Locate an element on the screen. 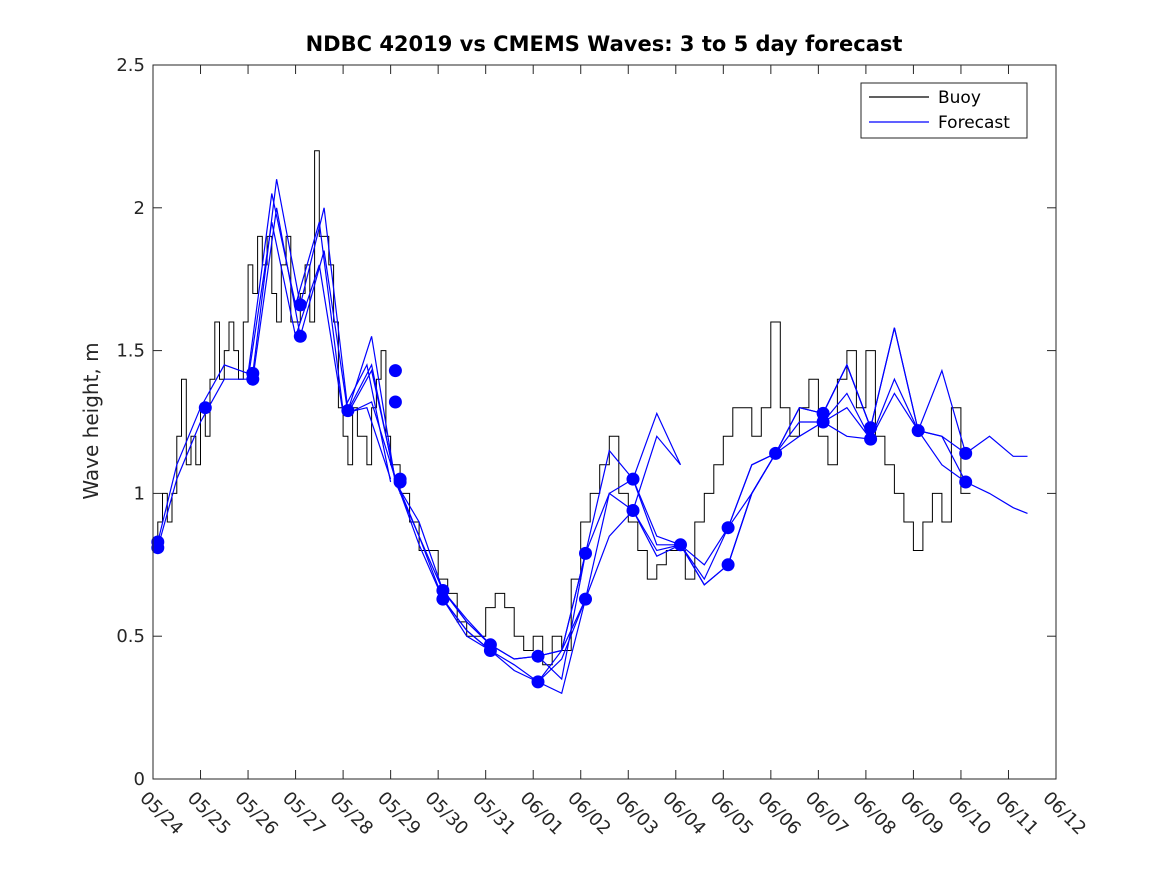 Image resolution: width=1167 pixels, height=875 pixels. y-tick-label: 1 is located at coordinates (139, 493).